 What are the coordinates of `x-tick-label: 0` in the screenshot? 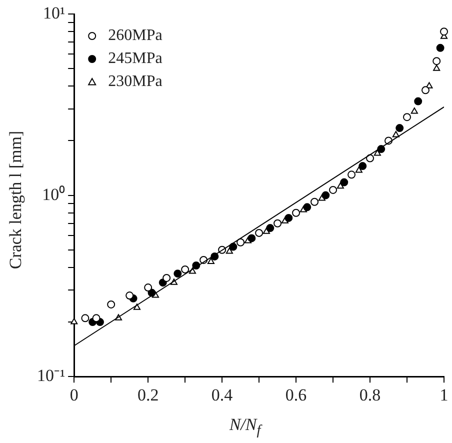 It's located at (74, 394).